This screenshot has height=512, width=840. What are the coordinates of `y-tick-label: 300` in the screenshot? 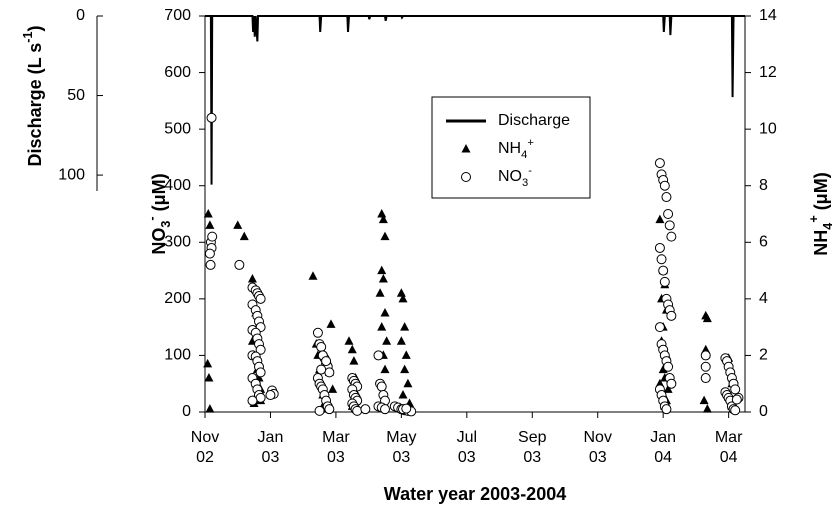 It's located at (177, 242).